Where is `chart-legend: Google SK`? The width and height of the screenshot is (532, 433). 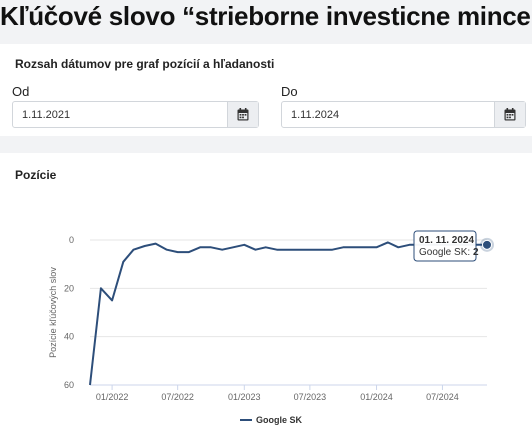 chart-legend: Google SK is located at coordinates (271, 420).